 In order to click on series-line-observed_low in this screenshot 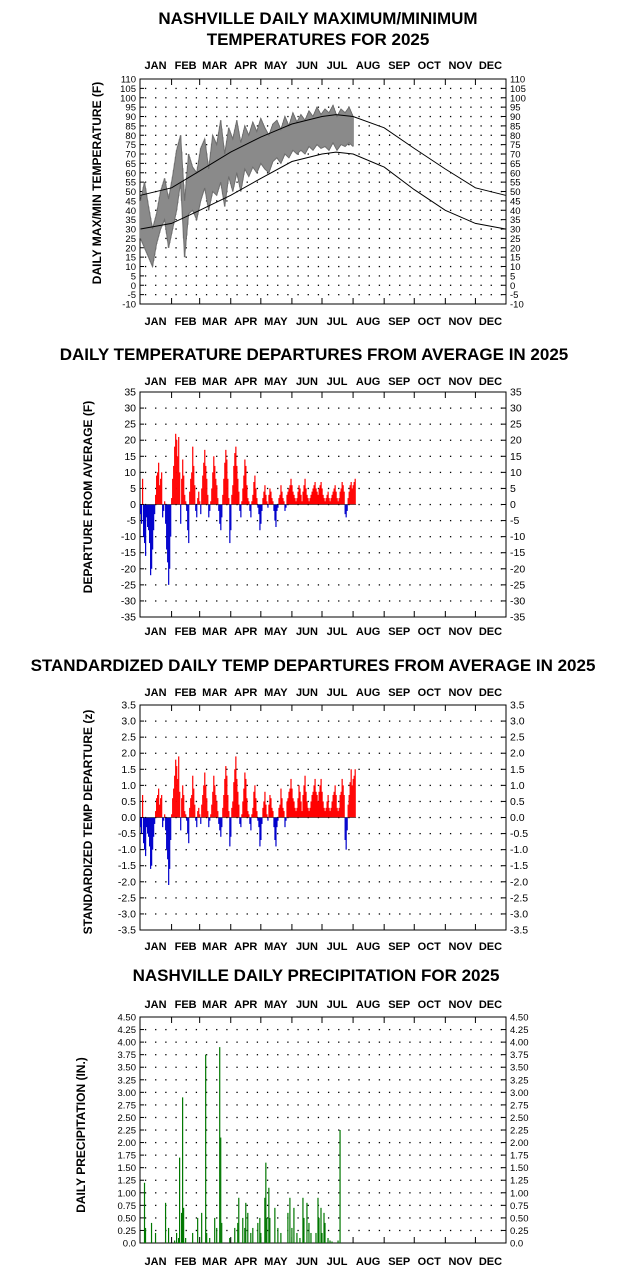, I will do `click(247, 205)`.